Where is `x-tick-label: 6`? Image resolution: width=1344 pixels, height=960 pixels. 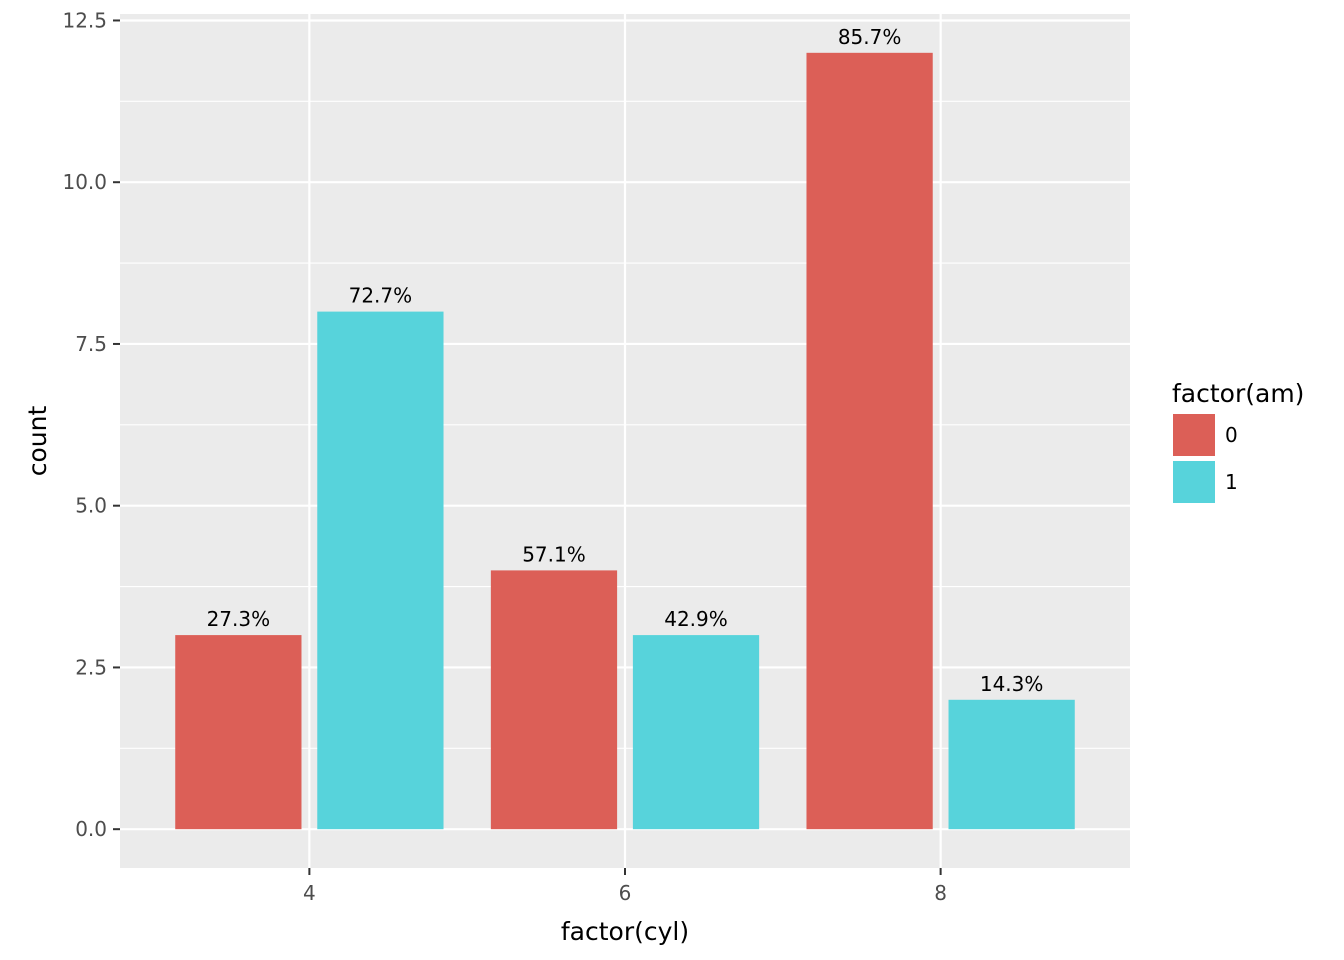
x-tick-label: 6 is located at coordinates (625, 893).